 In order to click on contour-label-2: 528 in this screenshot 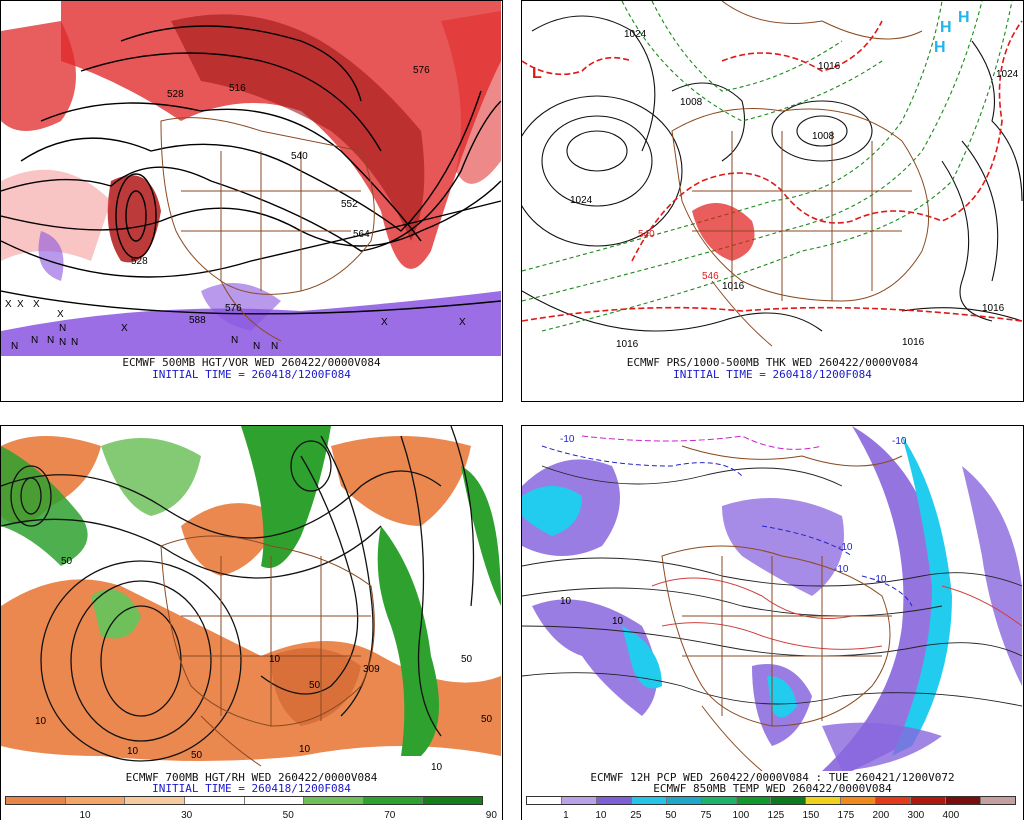, I will do `click(175, 94)`.